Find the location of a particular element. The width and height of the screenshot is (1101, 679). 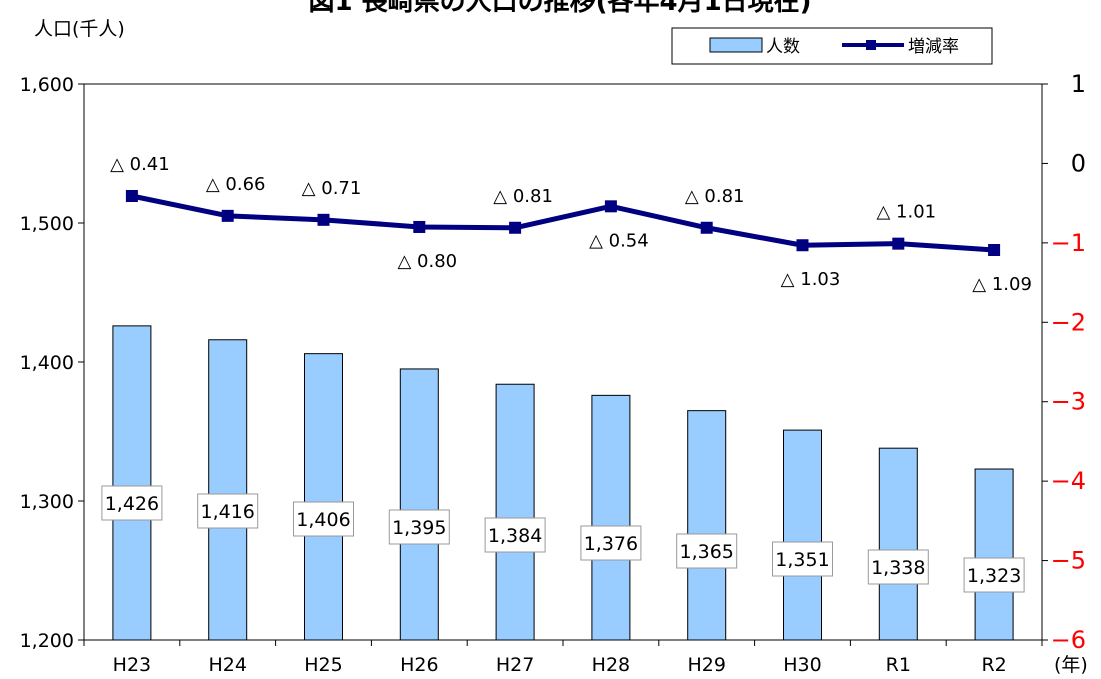

line-path is located at coordinates (563, 223).